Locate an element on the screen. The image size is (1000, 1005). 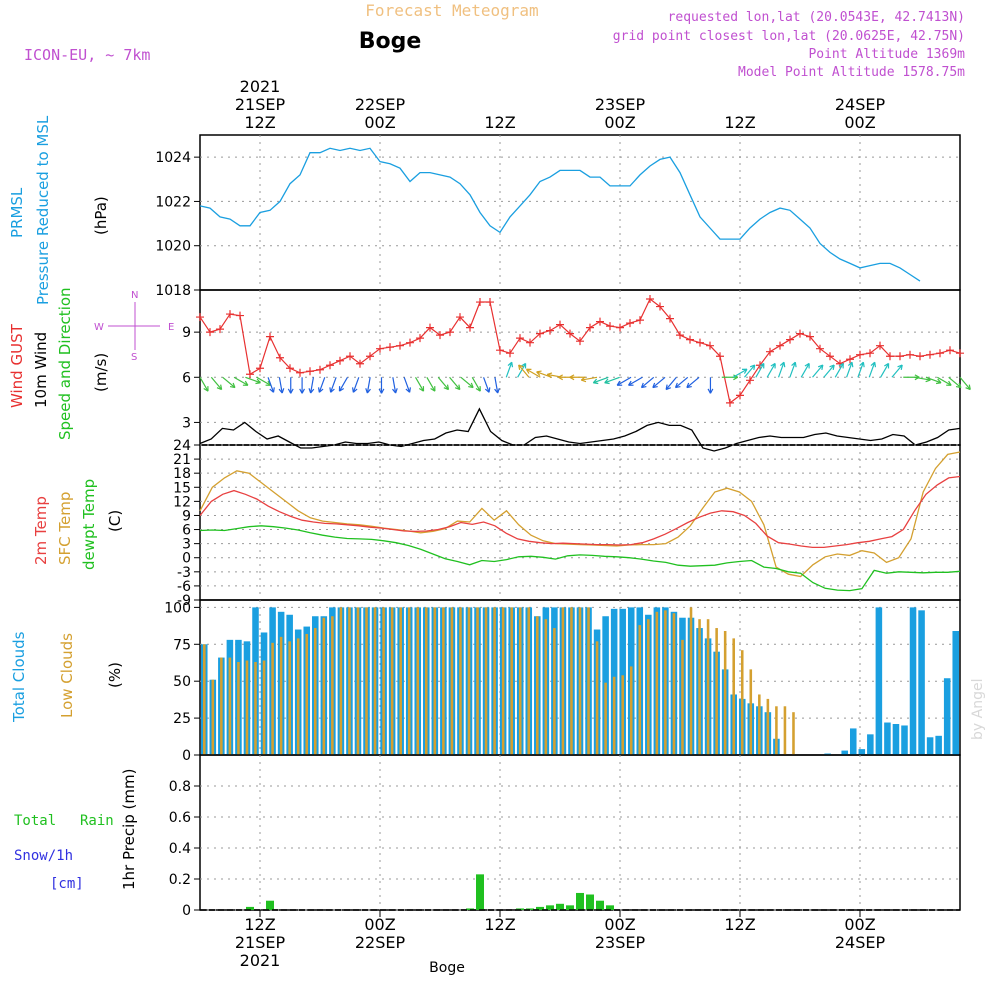
total-rain-label: Total is located at coordinates (35, 821).